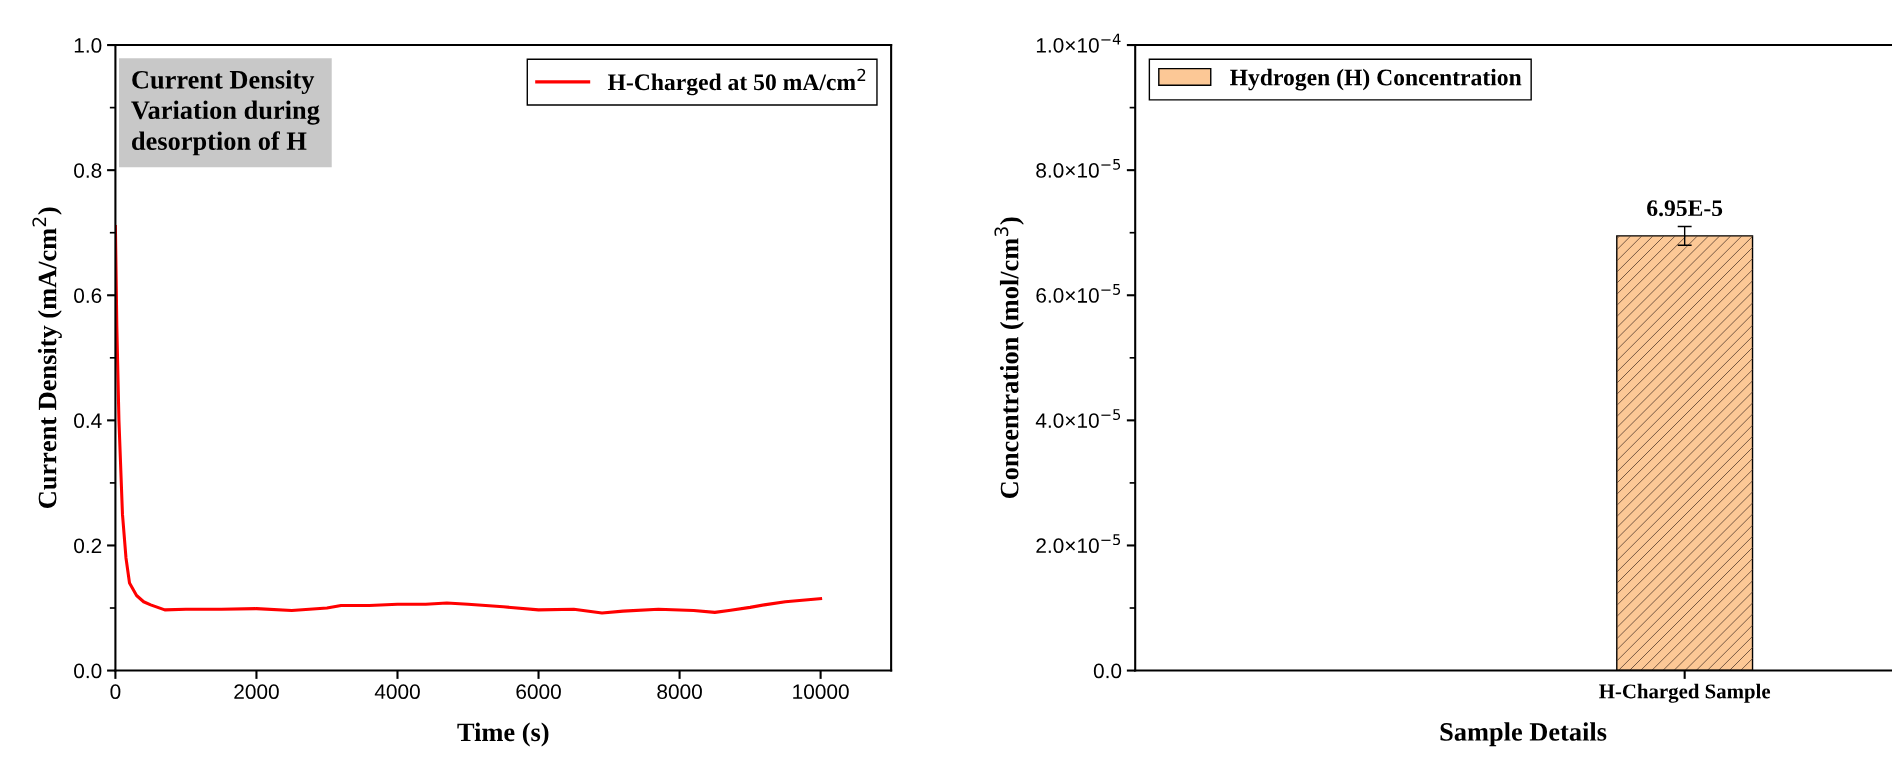 This screenshot has width=1892, height=777. What do you see at coordinates (1376, 79) in the screenshot?
I see `legend-label: Hydrogen (H) Concentration` at bounding box center [1376, 79].